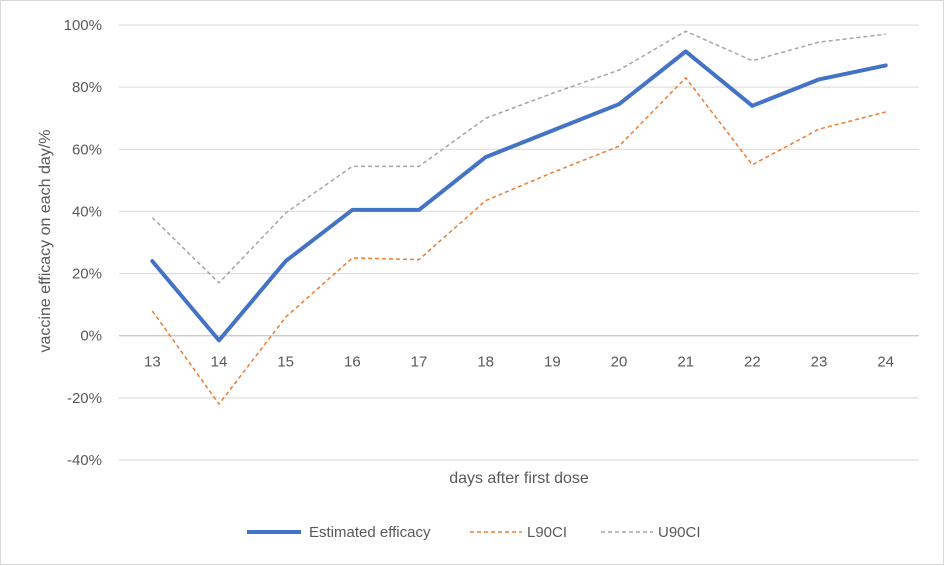 The height and width of the screenshot is (566, 944). What do you see at coordinates (370, 532) in the screenshot?
I see `legend-label: Estimated efficacy` at bounding box center [370, 532].